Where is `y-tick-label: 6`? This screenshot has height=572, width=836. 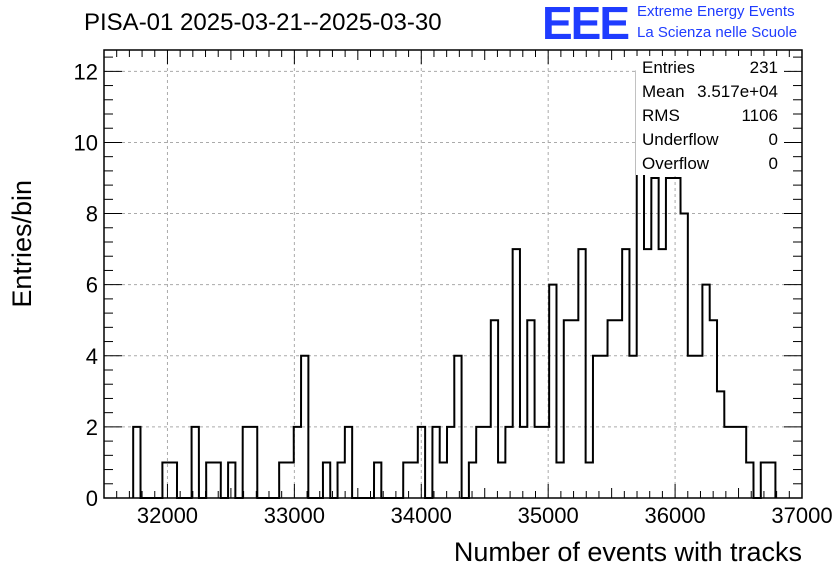
y-tick-label: 6 is located at coordinates (92, 285).